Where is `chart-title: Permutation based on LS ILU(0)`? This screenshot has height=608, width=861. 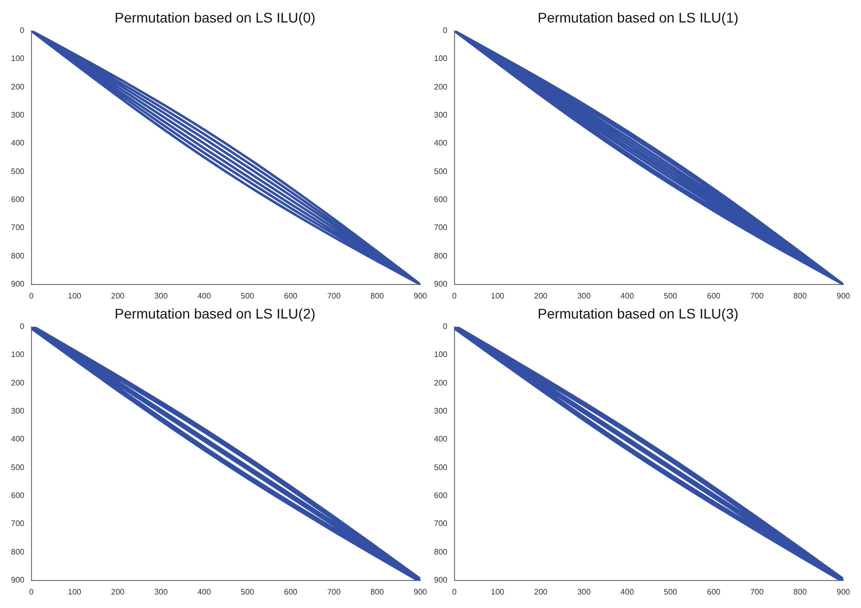
chart-title: Permutation based on LS ILU(0) is located at coordinates (215, 17).